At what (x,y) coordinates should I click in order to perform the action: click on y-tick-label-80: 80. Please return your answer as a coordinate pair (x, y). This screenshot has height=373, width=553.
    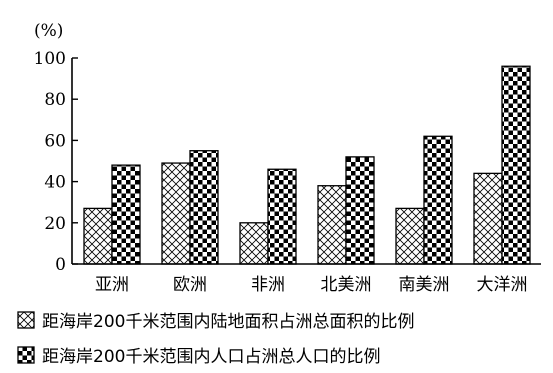
    Looking at the image, I should click on (55, 100).